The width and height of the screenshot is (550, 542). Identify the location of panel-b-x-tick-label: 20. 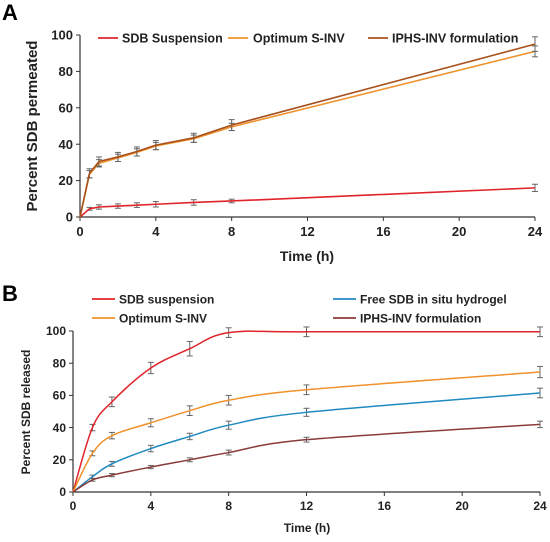
(462, 506).